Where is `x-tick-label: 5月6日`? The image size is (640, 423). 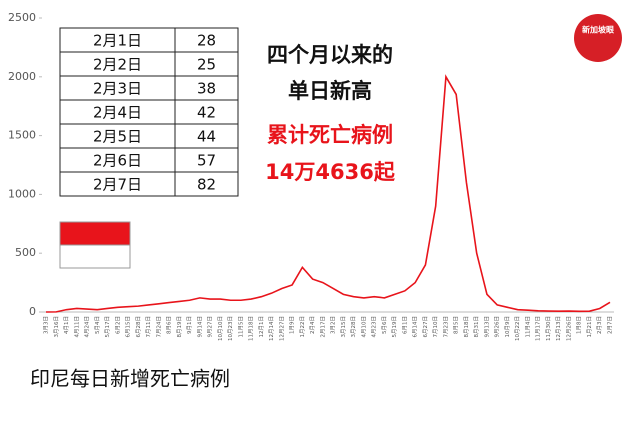 x-tick-label: 5月6日 is located at coordinates (384, 325).